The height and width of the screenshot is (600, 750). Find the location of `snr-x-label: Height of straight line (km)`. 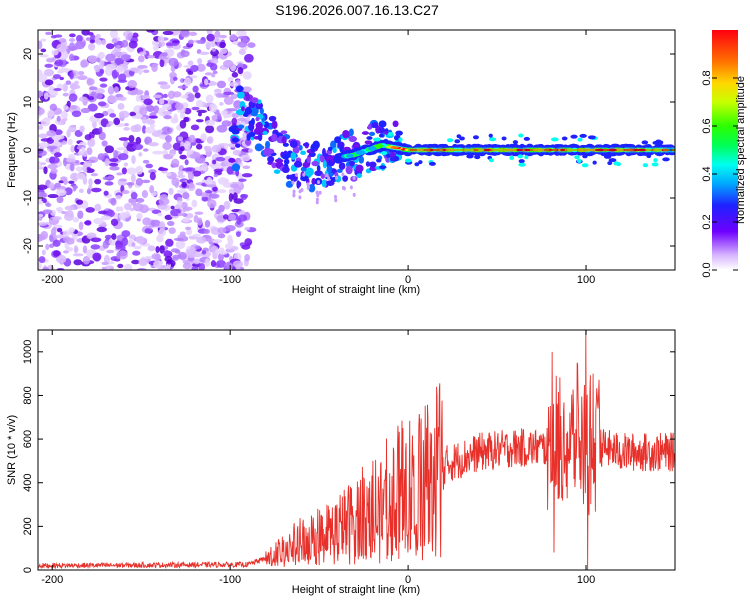

snr-x-label: Height of straight line (km) is located at coordinates (356, 590).